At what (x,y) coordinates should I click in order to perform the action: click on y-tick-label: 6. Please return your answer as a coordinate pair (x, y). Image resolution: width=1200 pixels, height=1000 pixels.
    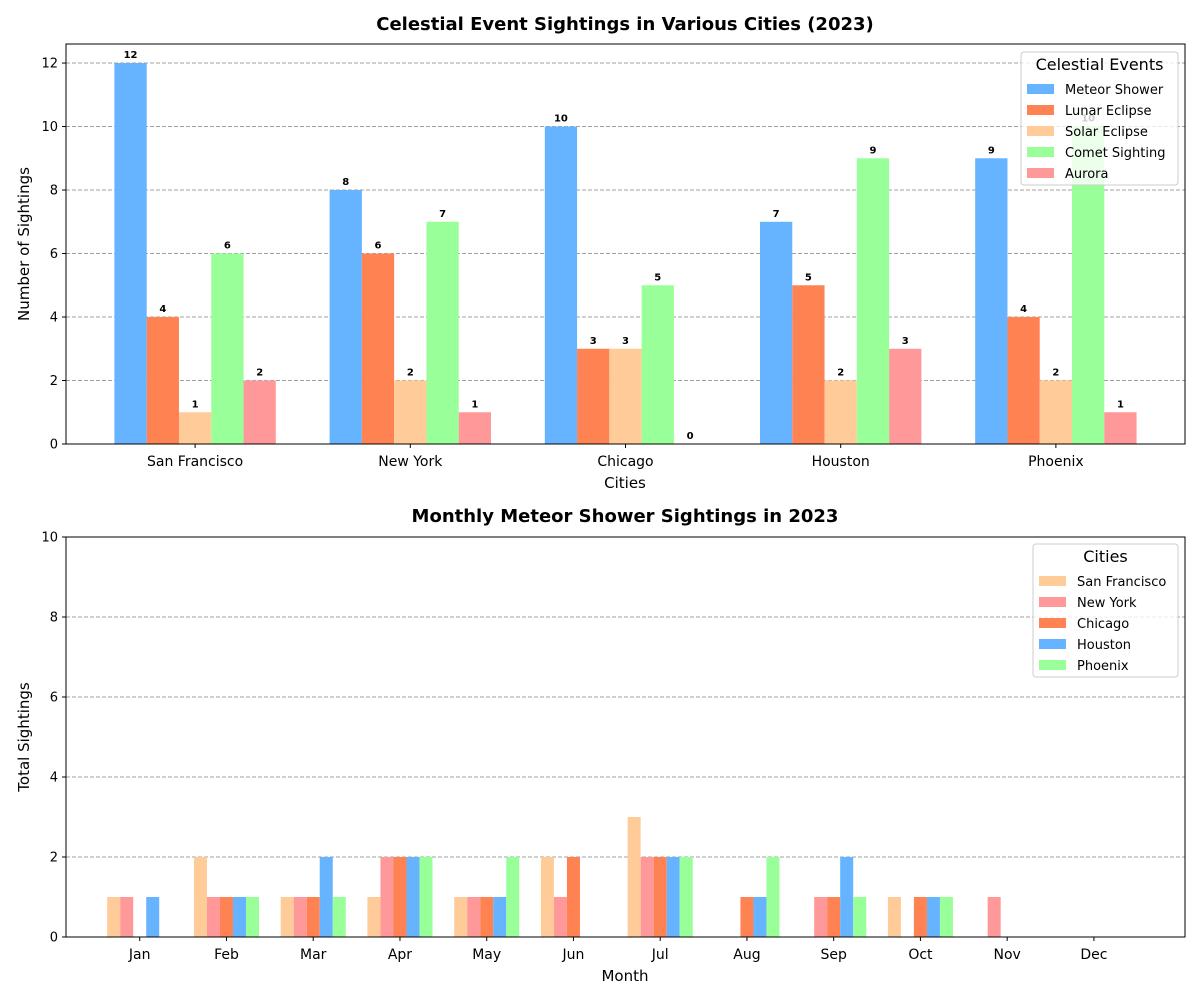
    Looking at the image, I should click on (54, 698).